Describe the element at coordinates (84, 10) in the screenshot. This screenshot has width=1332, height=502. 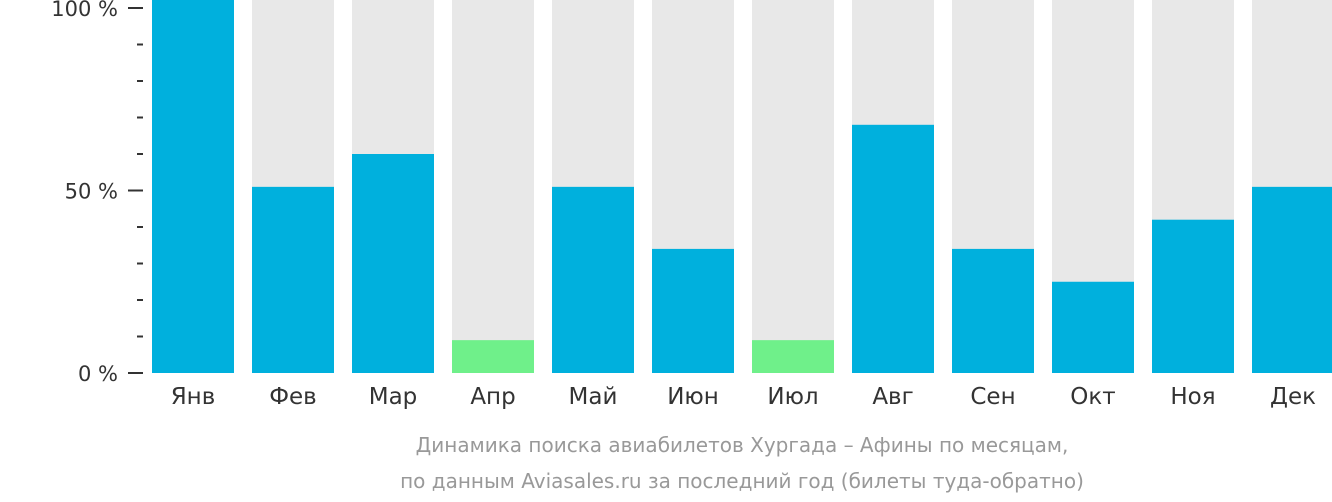
I see `y-tick-label: 100 %` at that location.